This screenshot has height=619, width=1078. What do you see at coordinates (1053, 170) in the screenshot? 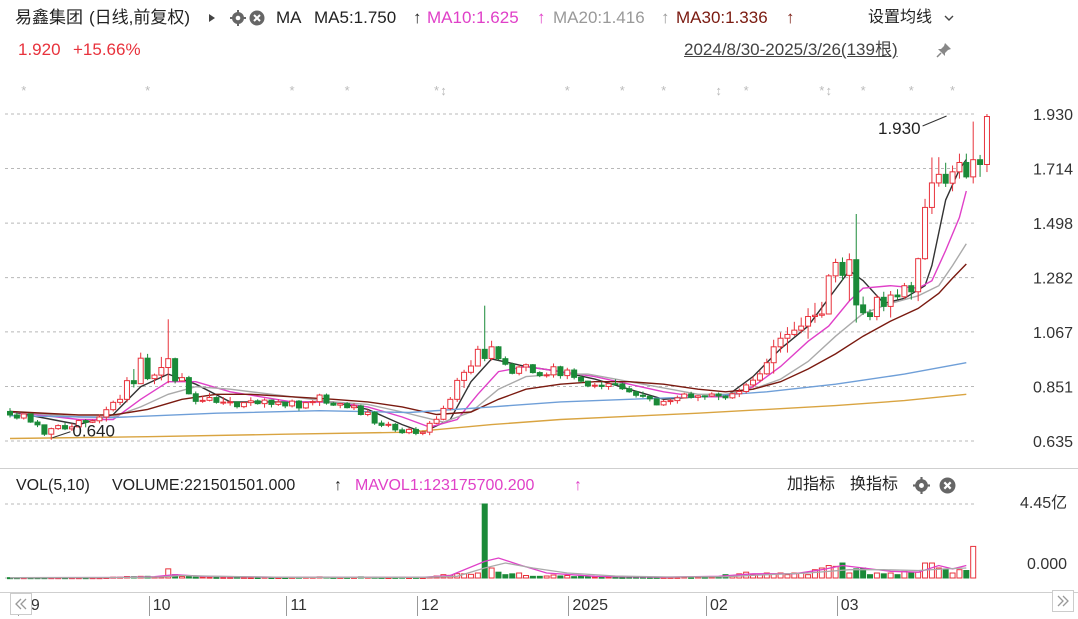
I see `y-tick-label: 1.714` at bounding box center [1053, 170].